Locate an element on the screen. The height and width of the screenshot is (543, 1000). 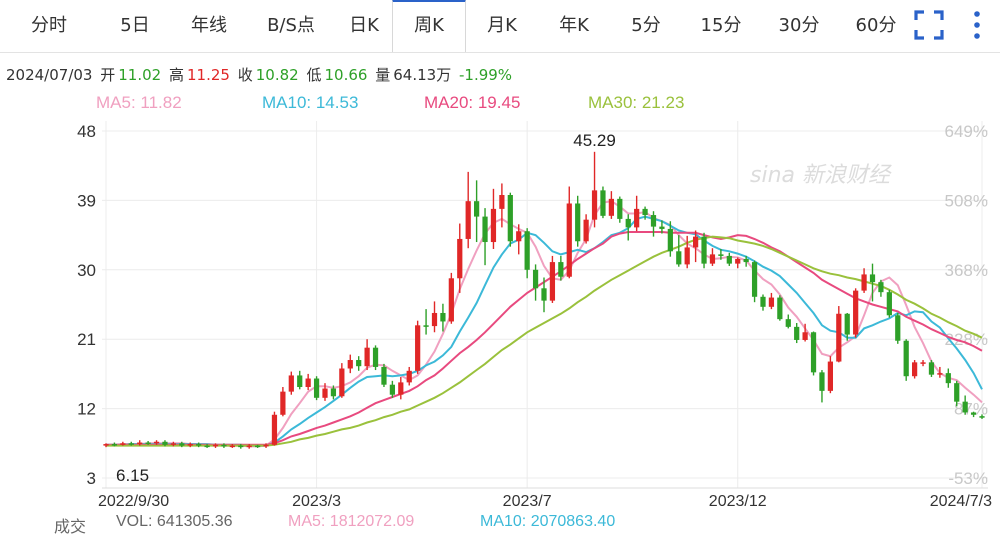
x-tick-label: 2023/12 is located at coordinates (738, 501).